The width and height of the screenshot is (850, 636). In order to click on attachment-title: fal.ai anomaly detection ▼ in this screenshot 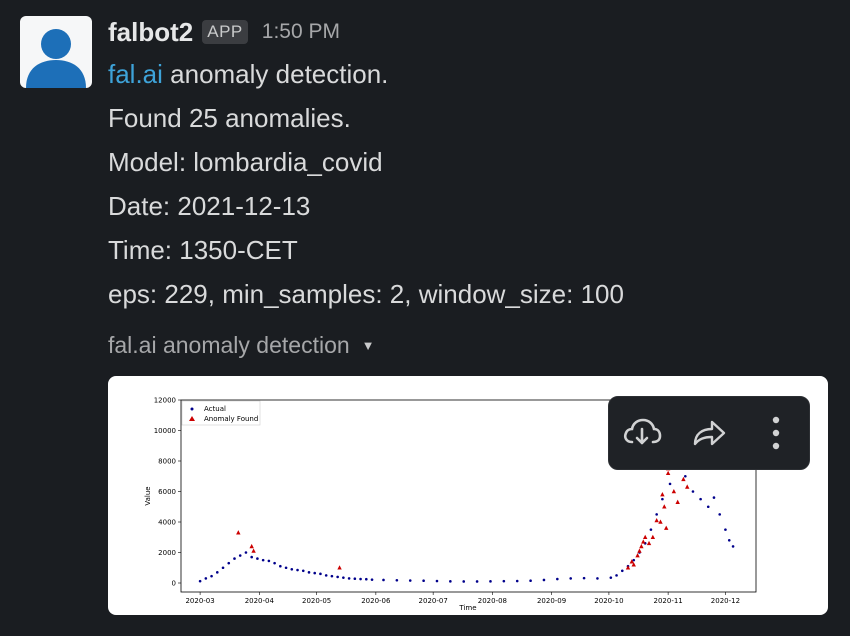, I will do `click(241, 345)`.